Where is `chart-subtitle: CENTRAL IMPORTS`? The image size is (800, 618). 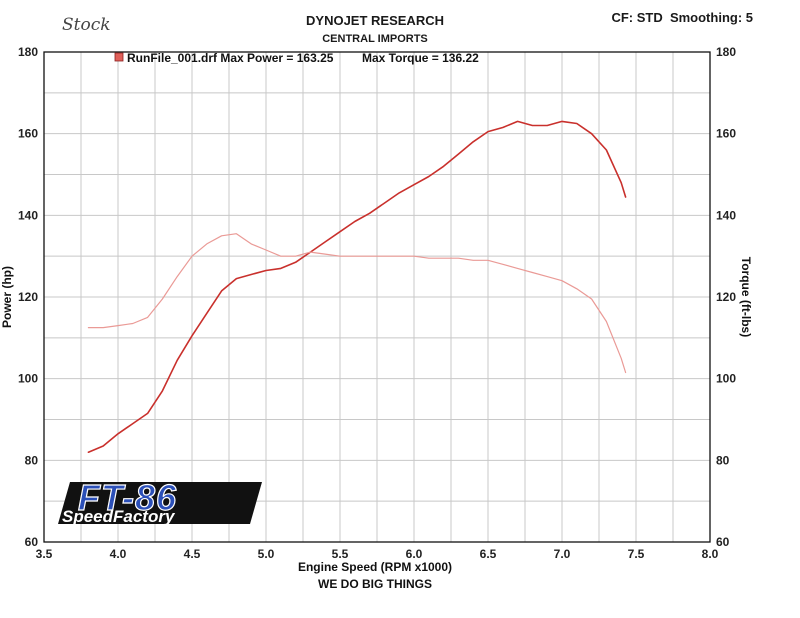
chart-subtitle: CENTRAL IMPORTS is located at coordinates (375, 39).